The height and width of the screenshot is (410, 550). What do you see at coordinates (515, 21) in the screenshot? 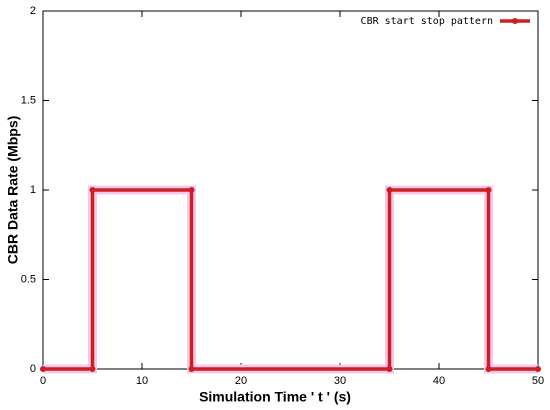
I see `legend-marker` at bounding box center [515, 21].